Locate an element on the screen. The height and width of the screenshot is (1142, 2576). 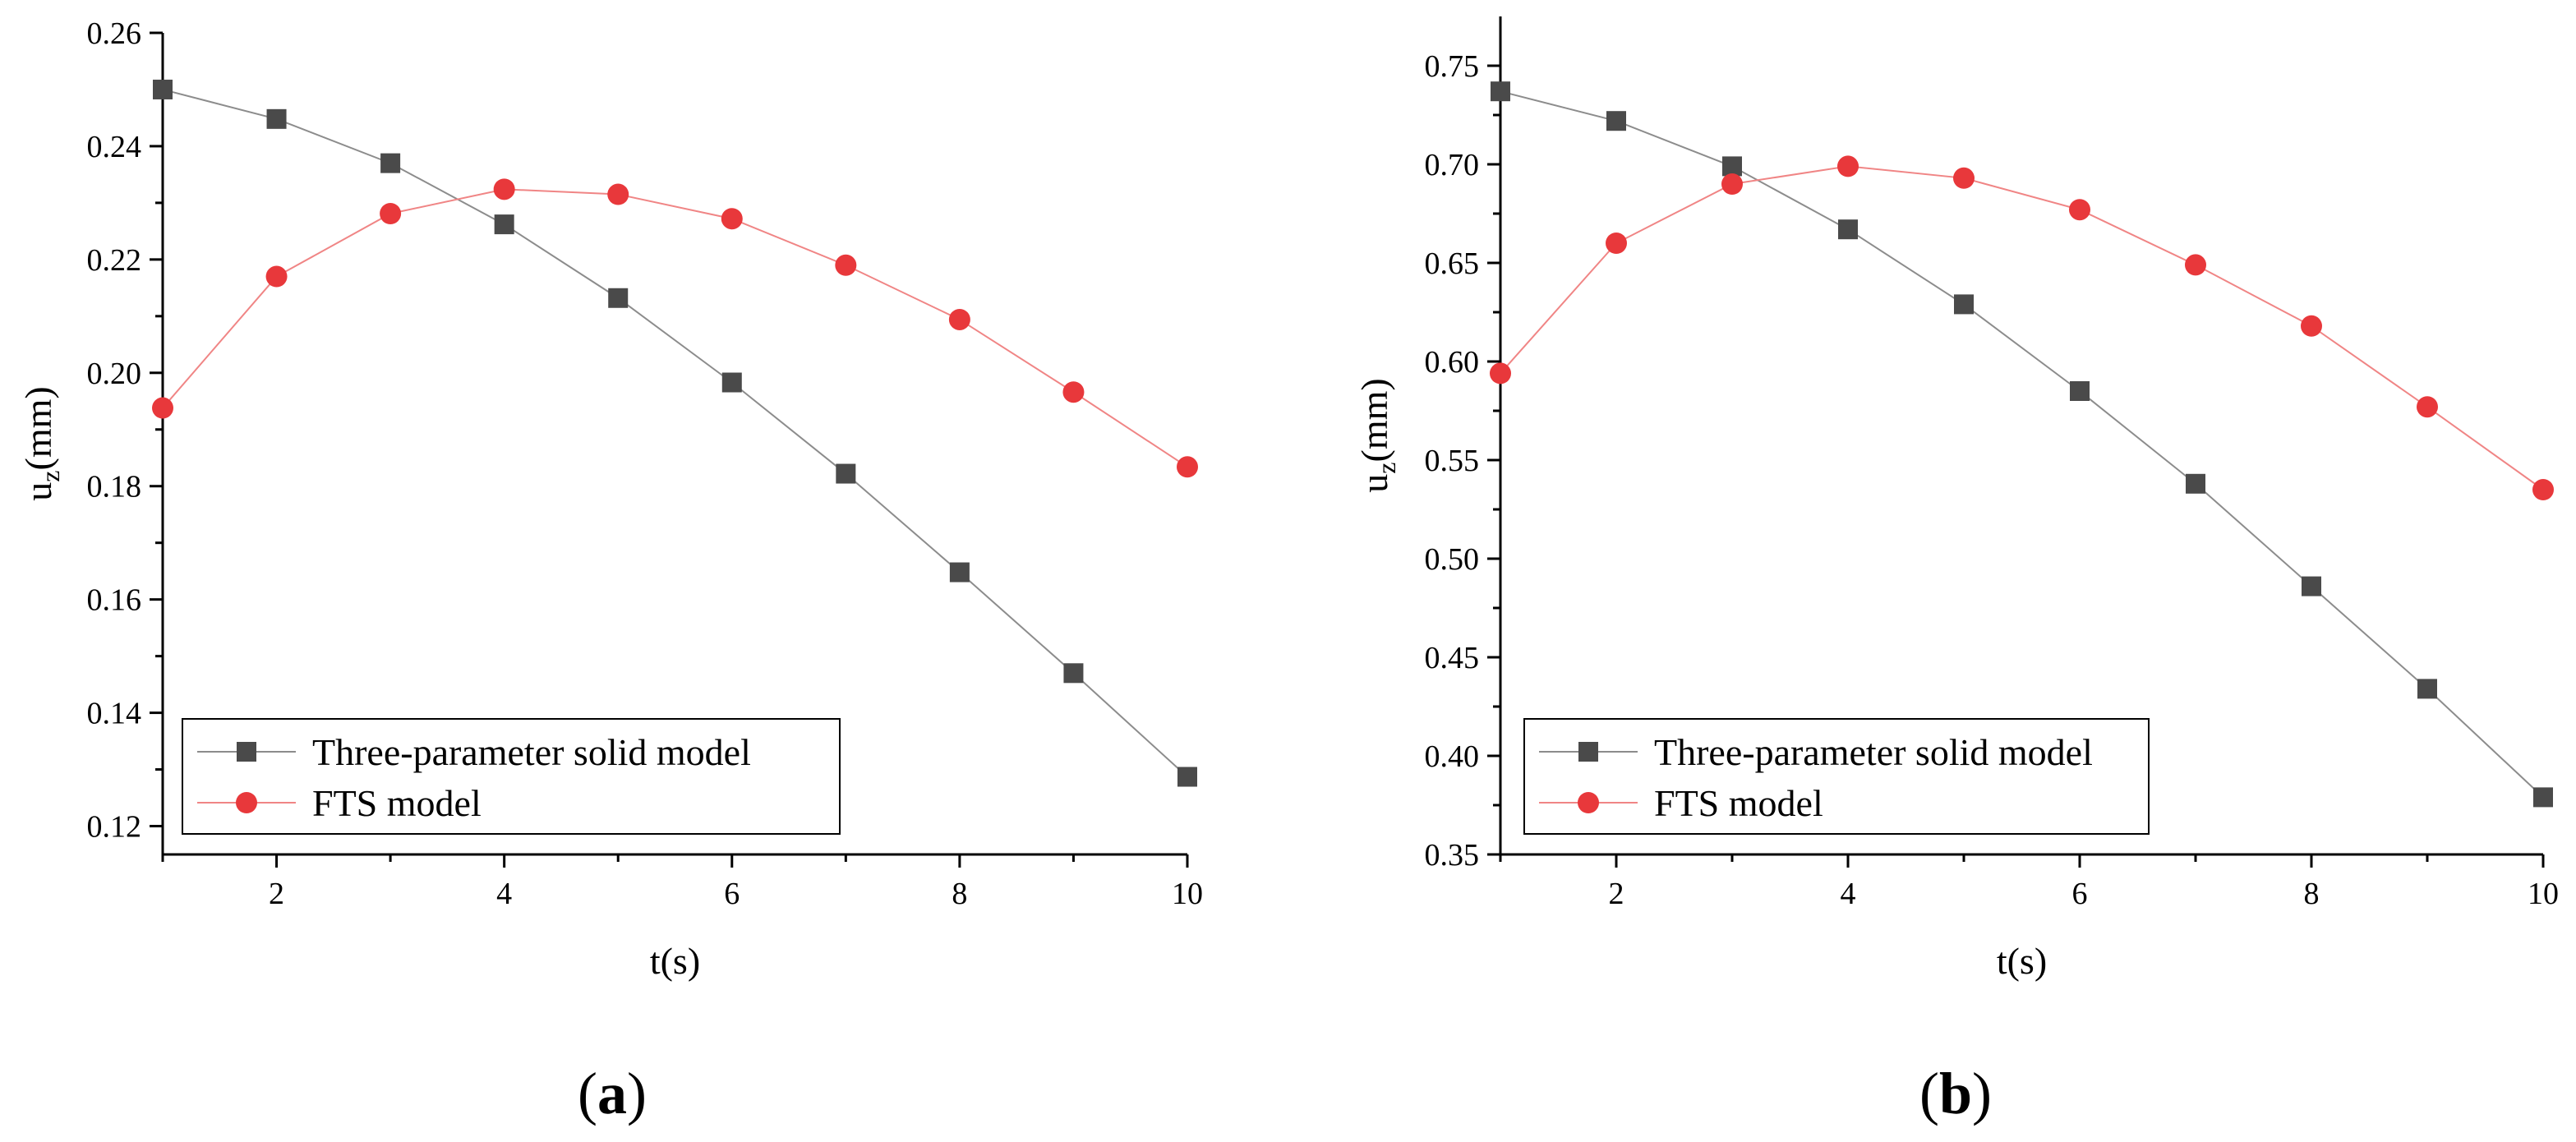
y-tick-label: 0.45 is located at coordinates (1452, 658).